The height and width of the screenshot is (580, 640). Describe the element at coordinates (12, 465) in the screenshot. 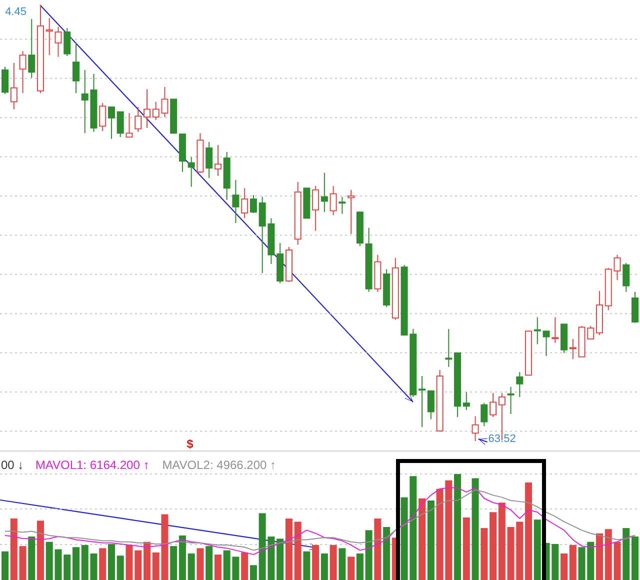

I see `text: 00 ↓` at that location.